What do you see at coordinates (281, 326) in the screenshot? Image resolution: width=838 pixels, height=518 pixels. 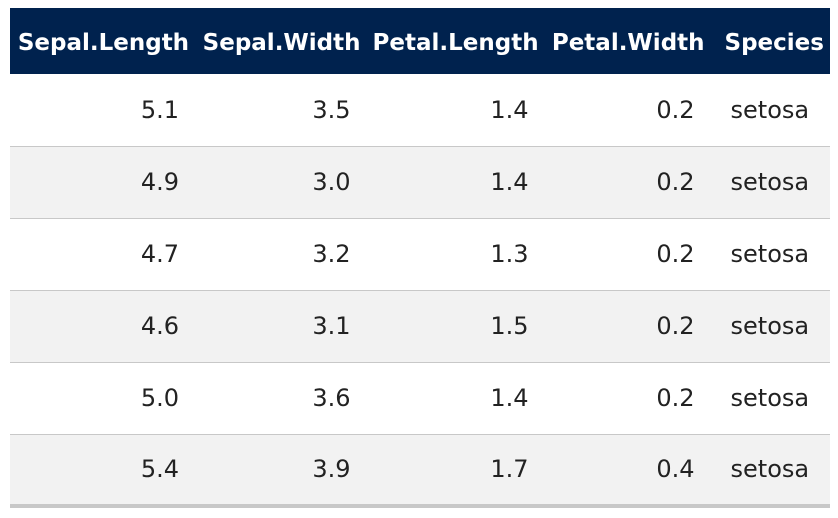 I see `cell-sepal-width: 3.1` at bounding box center [281, 326].